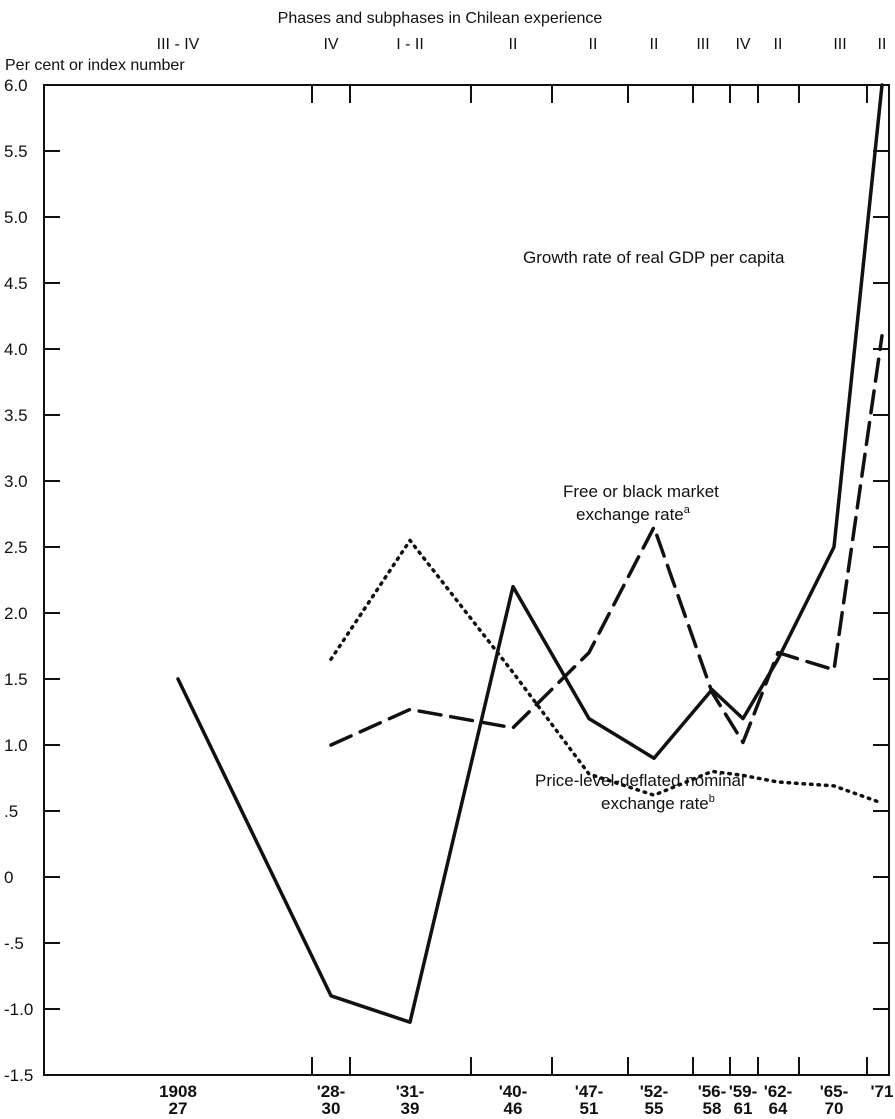 Image resolution: width=895 pixels, height=1119 pixels. What do you see at coordinates (16, 745) in the screenshot?
I see `y-tick-label: 1.0` at bounding box center [16, 745].